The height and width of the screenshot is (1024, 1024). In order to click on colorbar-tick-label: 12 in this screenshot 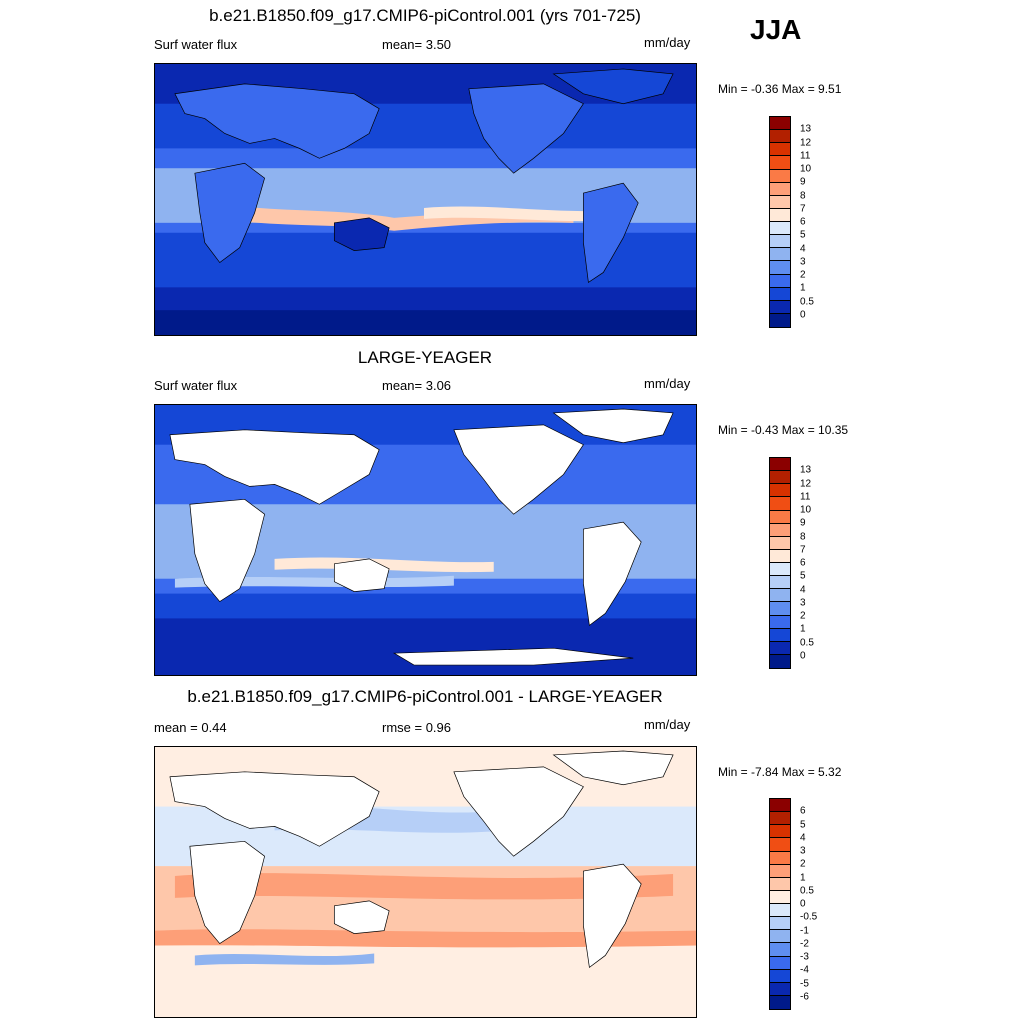, I will do `click(806, 142)`.